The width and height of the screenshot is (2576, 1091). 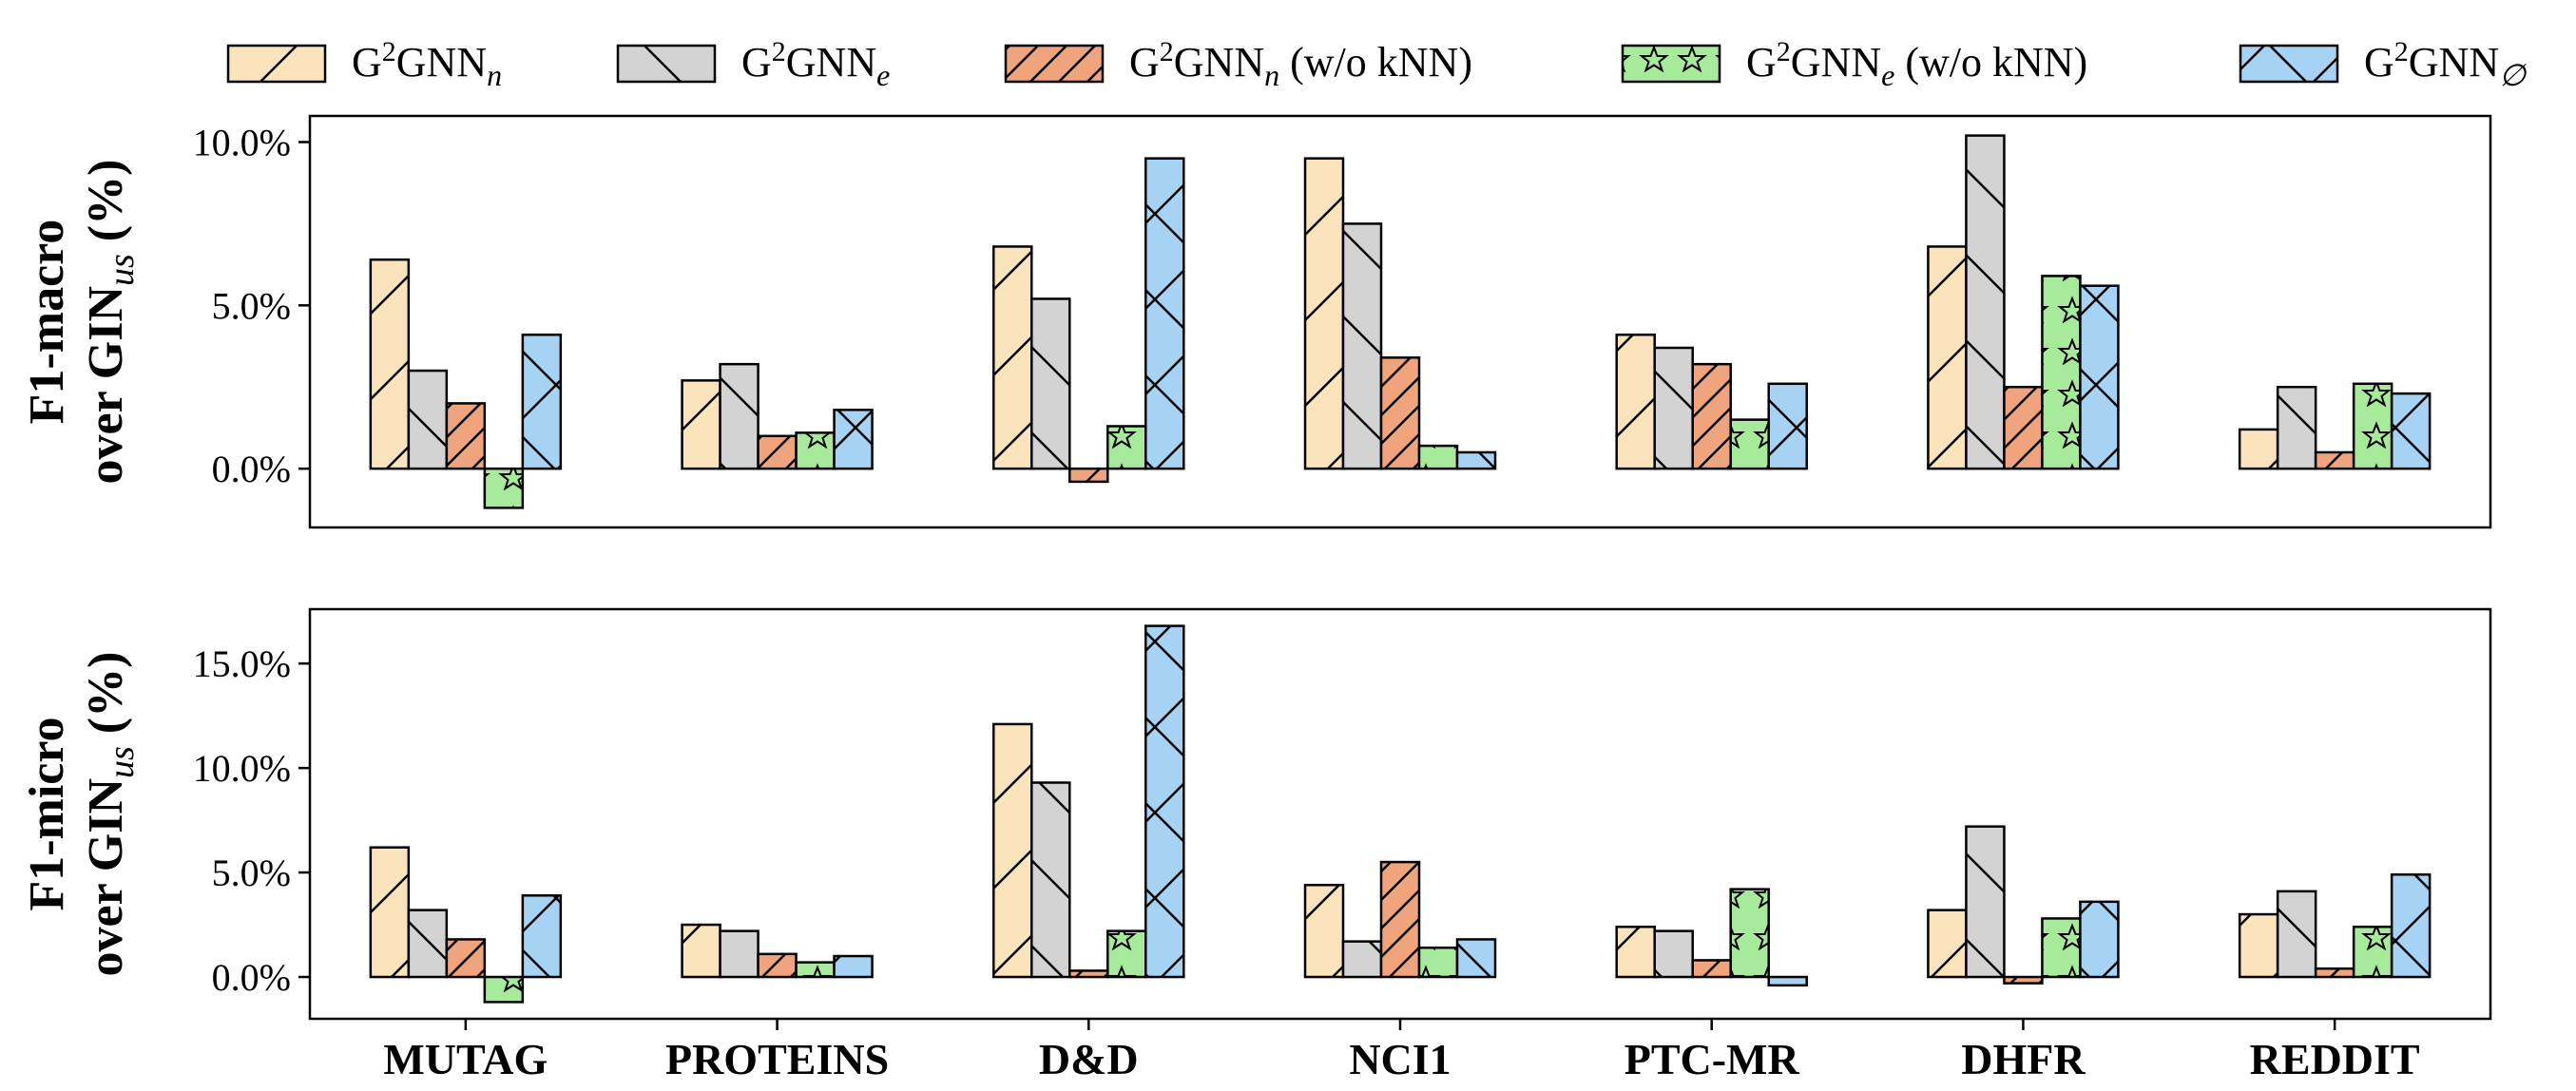 What do you see at coordinates (816, 64) in the screenshot?
I see `legend-label: G2GNNe` at bounding box center [816, 64].